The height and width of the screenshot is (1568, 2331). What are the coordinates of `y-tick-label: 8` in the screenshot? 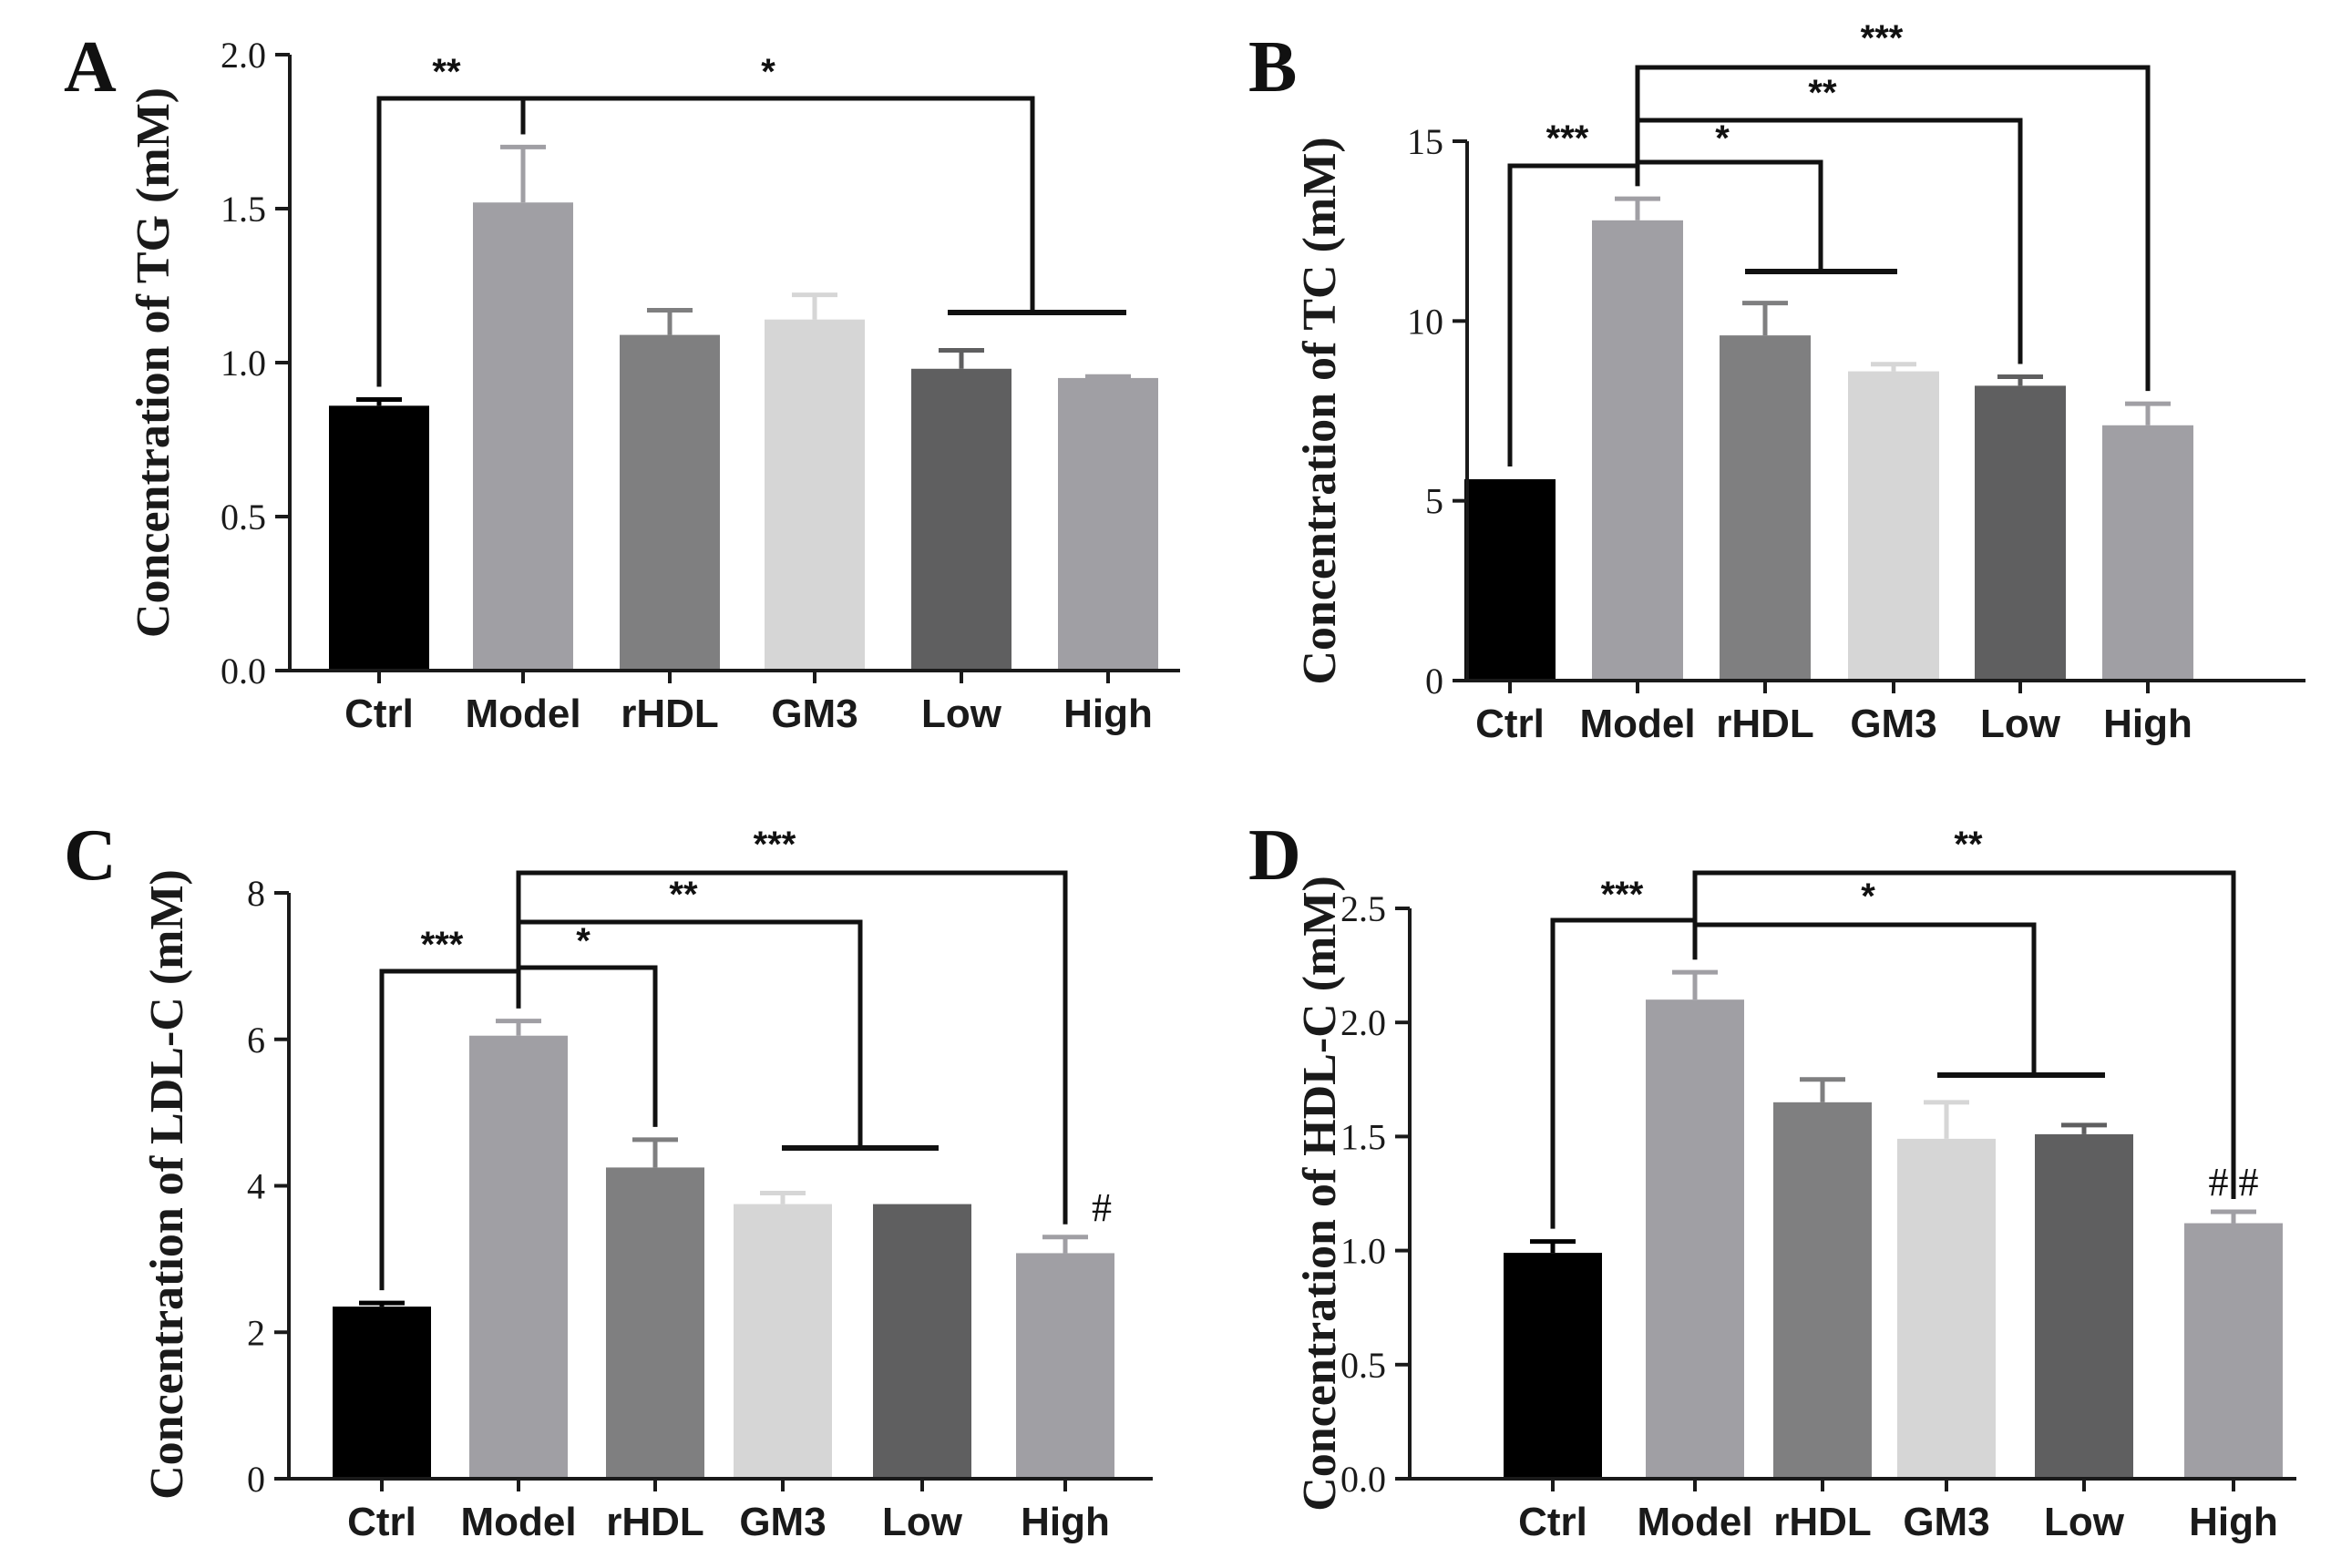 It's located at (256, 893).